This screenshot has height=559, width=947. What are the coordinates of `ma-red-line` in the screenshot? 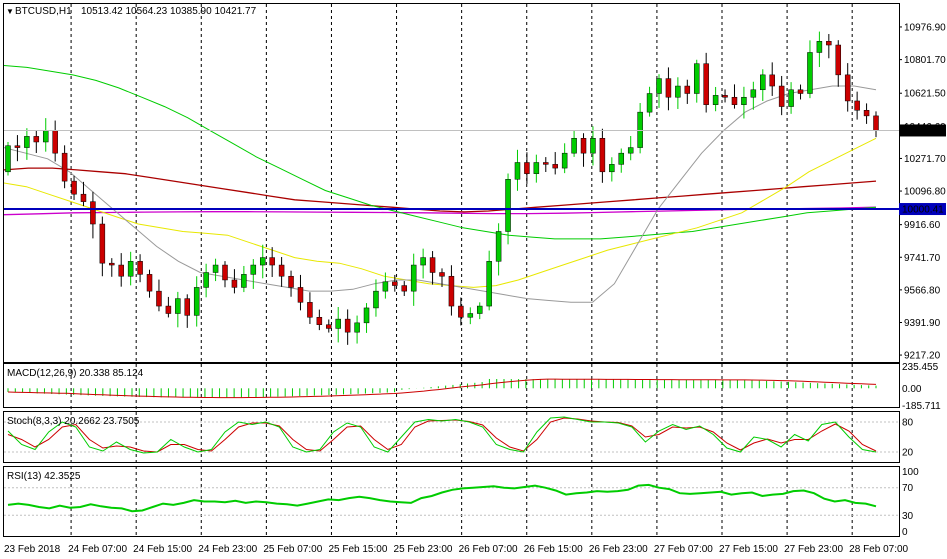 It's located at (440, 190).